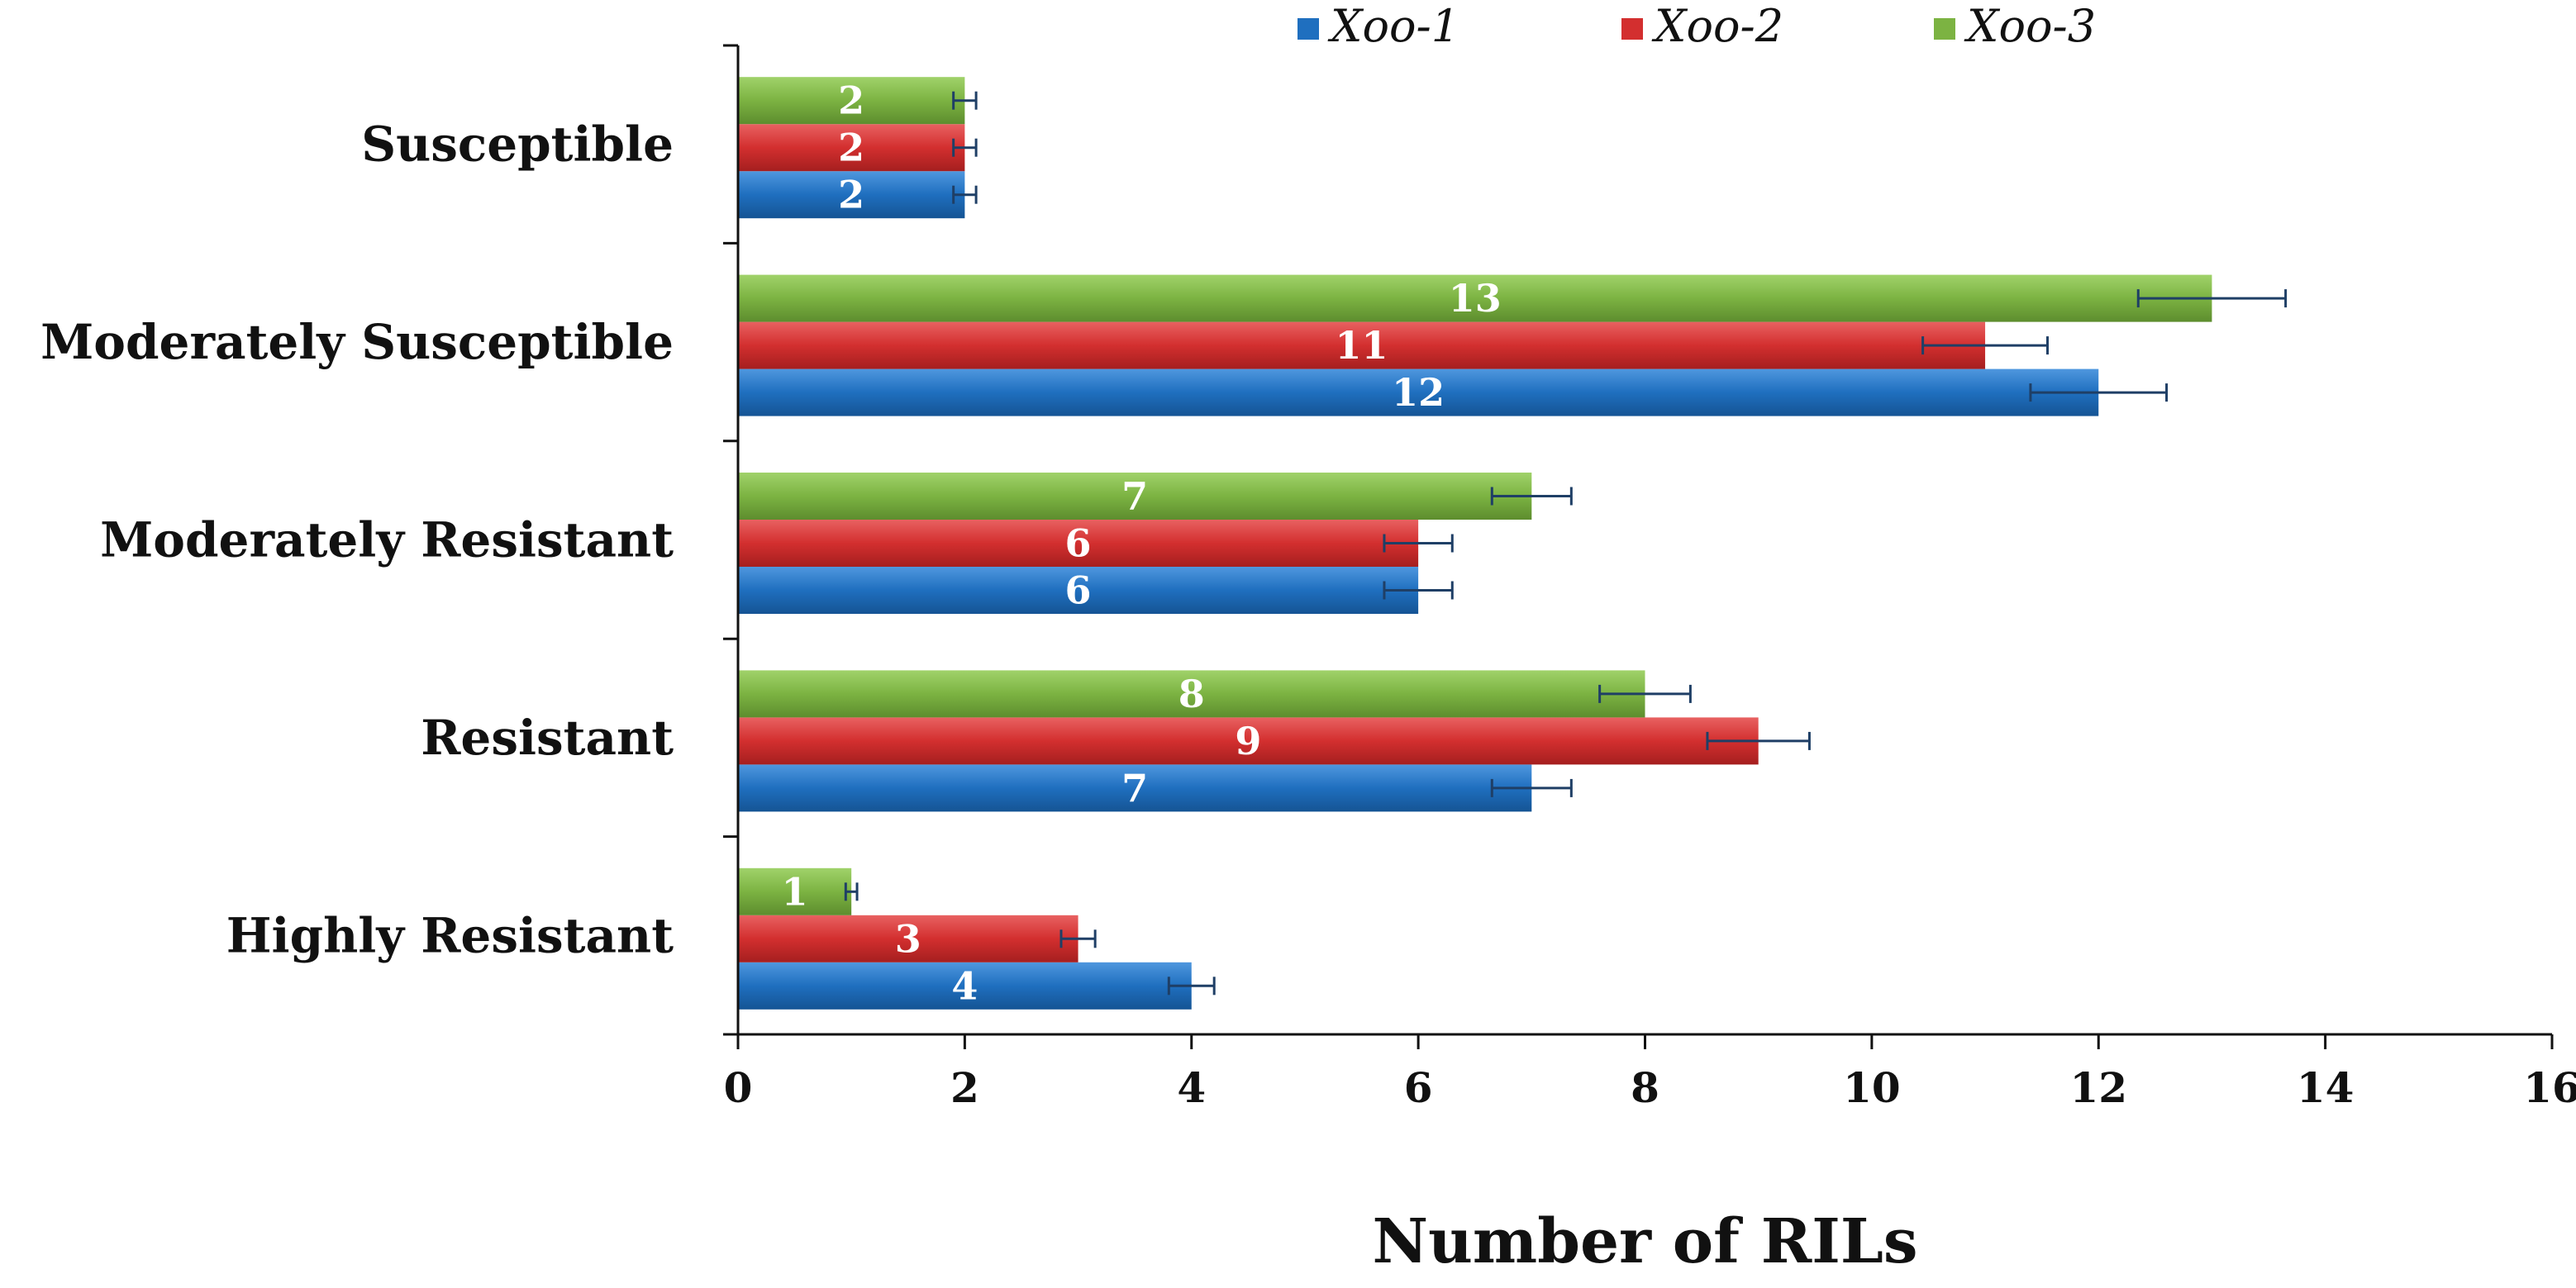 The width and height of the screenshot is (2576, 1288). I want to click on data-label: 13, so click(1476, 298).